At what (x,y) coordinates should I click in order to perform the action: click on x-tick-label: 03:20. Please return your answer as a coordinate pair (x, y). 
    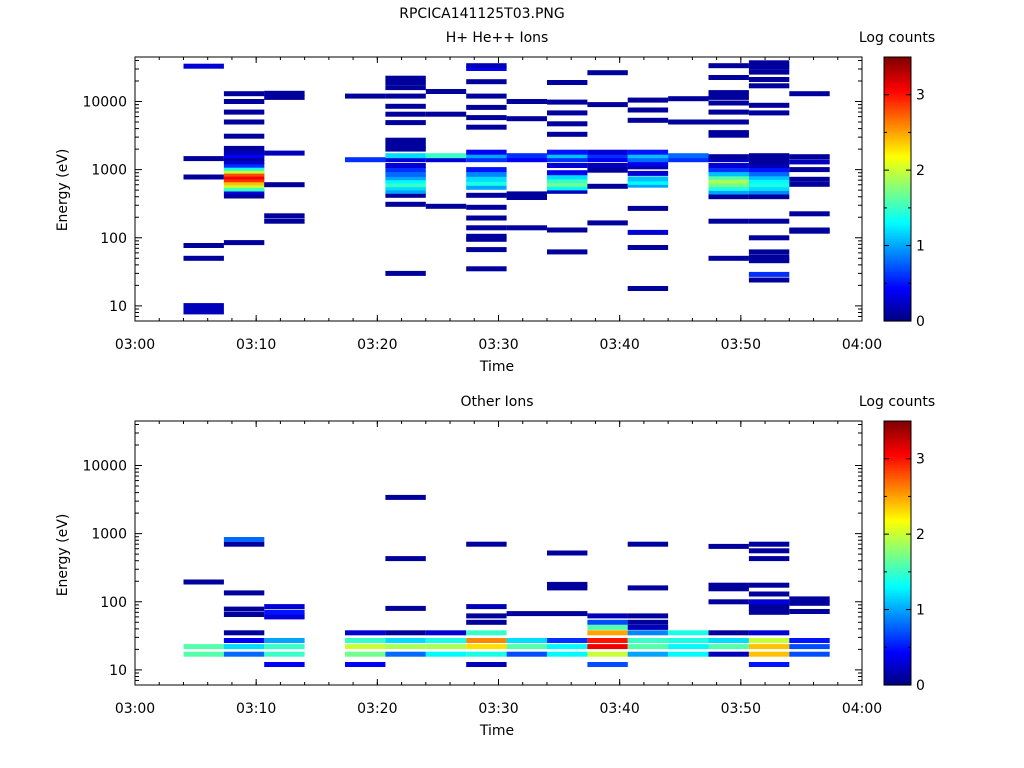
    Looking at the image, I should click on (377, 709).